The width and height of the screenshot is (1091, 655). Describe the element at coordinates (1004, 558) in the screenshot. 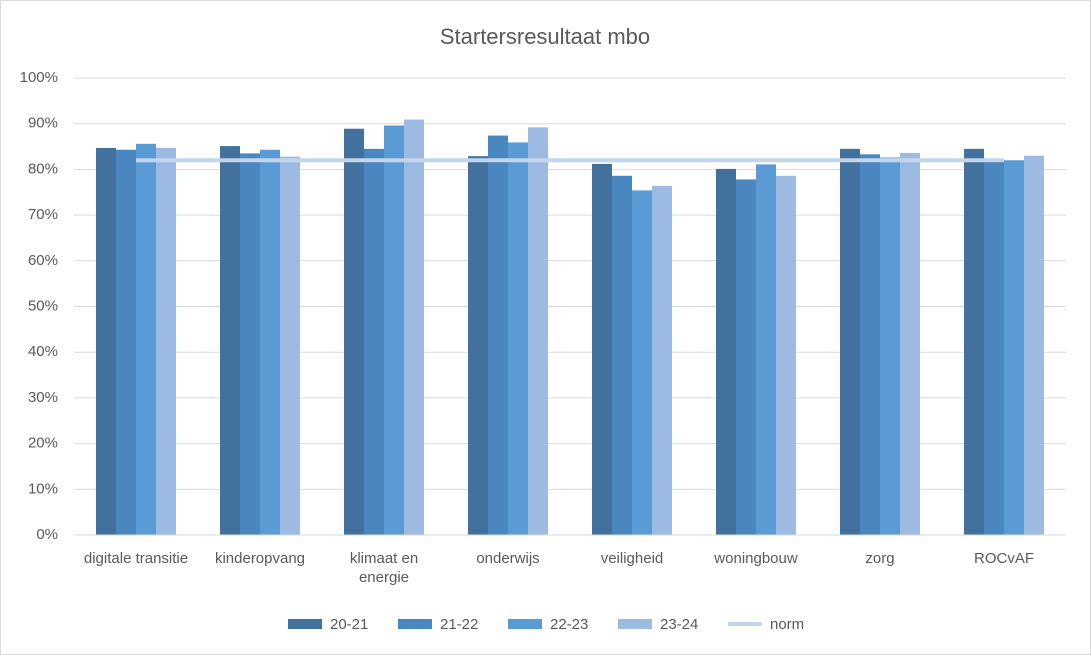

I see `x-tick-label: ROCvAF` at that location.